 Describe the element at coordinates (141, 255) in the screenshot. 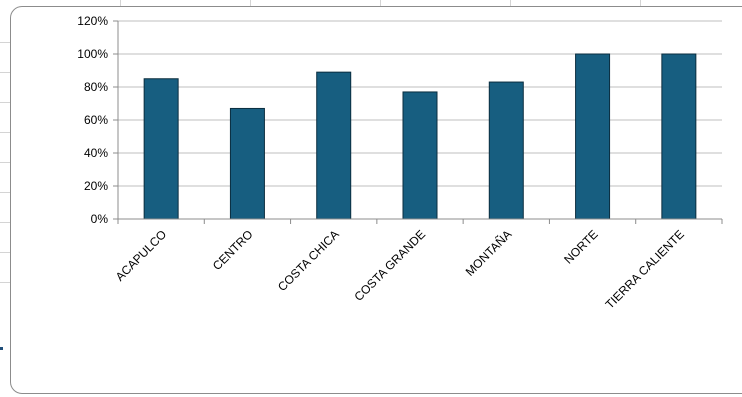

I see `x-category-label: ACAPULCO` at that location.